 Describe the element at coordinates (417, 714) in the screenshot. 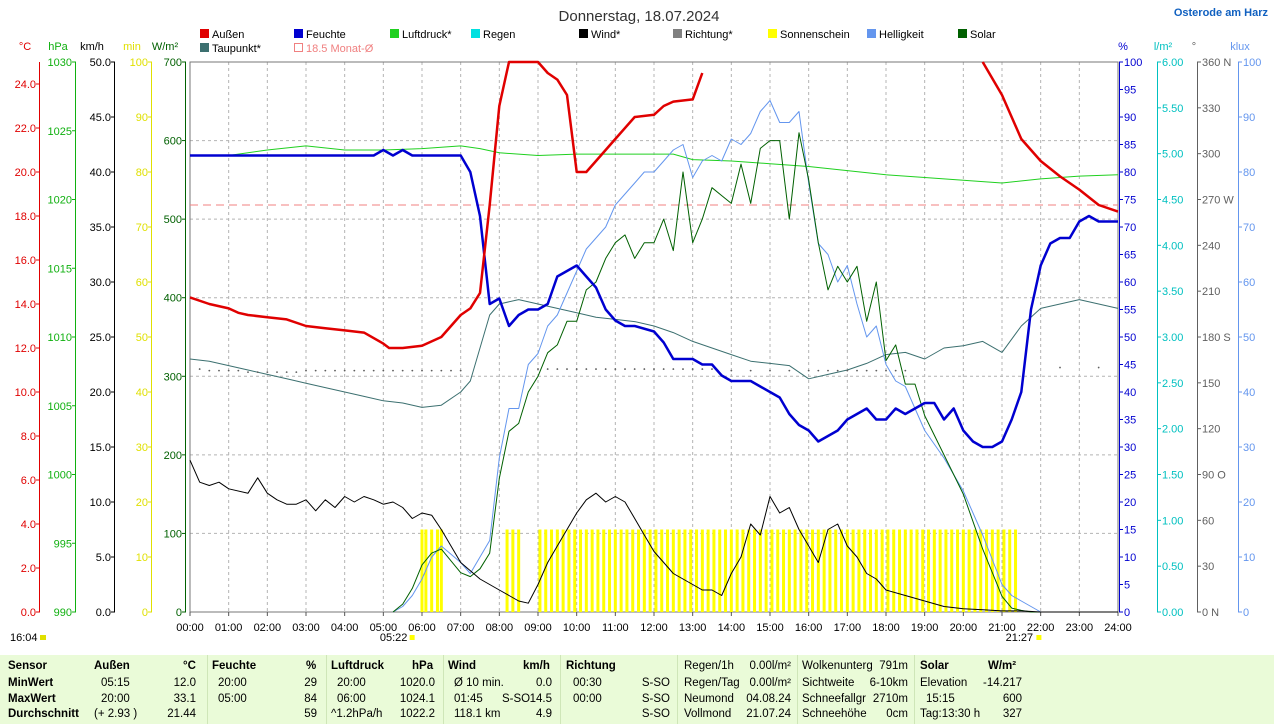

I see `luftdruck-avg: 1022.2` at that location.